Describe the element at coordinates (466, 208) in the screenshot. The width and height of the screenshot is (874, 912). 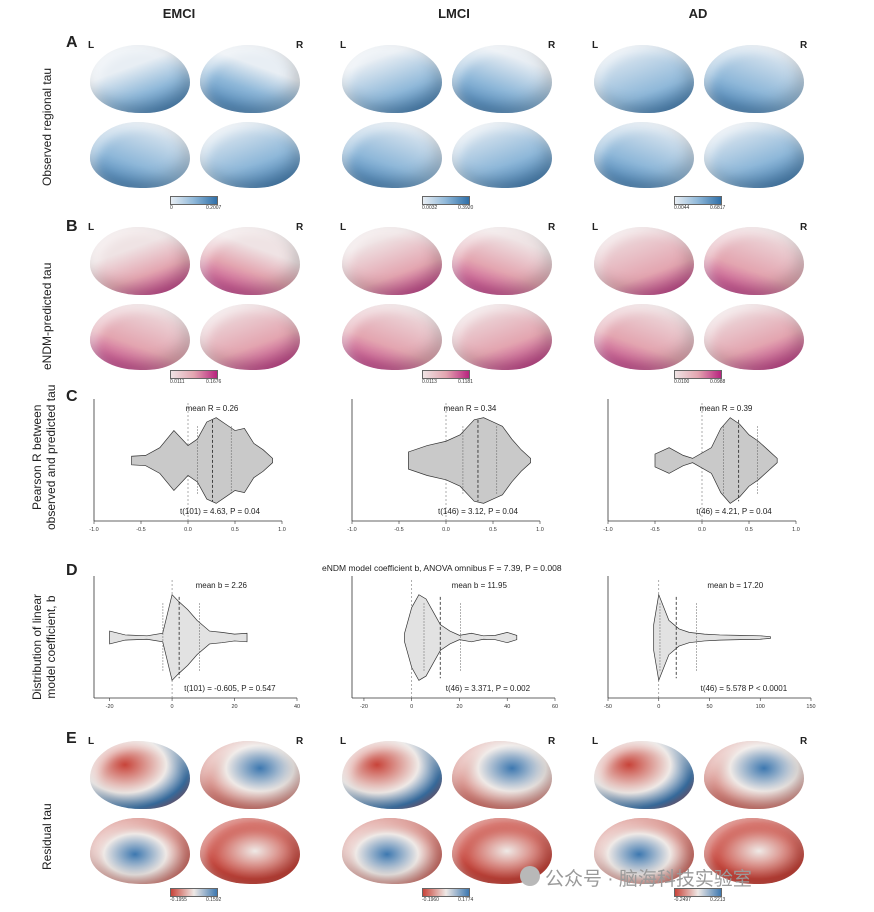
I see `colorbar-max-label: 0.3920` at that location.